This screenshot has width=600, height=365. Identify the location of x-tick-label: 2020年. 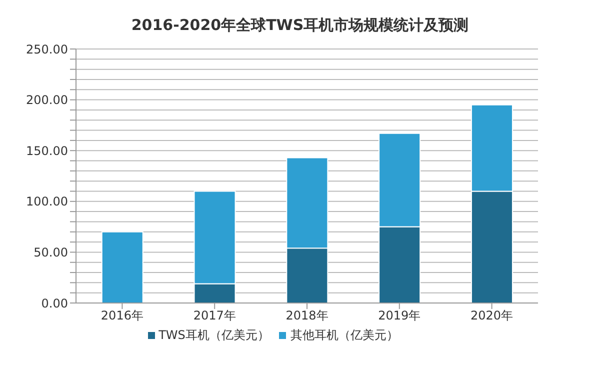
(492, 315).